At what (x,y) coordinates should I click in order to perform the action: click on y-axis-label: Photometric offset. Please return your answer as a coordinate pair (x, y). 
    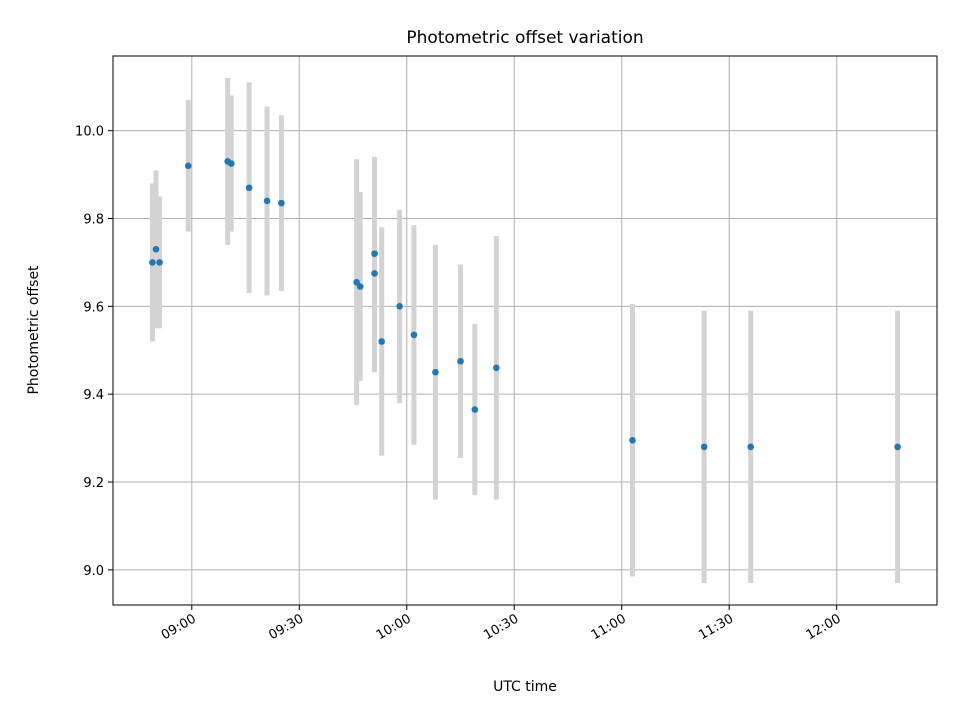
    Looking at the image, I should click on (34, 330).